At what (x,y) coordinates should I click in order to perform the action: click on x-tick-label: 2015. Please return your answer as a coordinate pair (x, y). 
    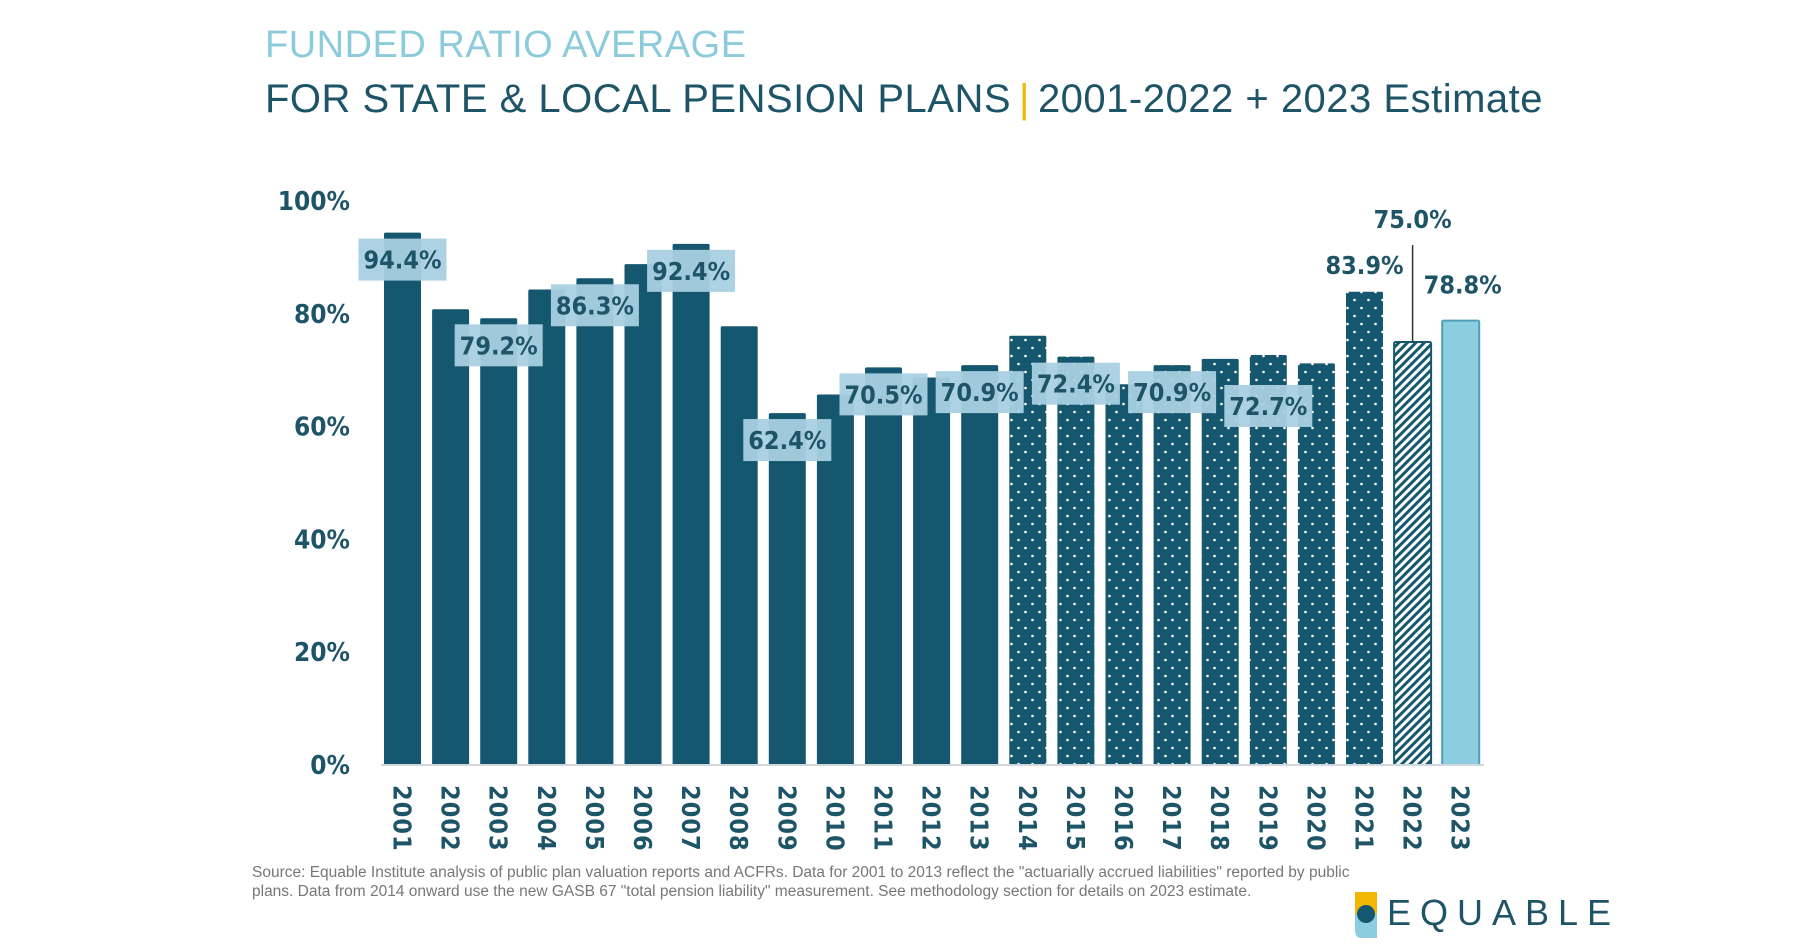
    Looking at the image, I should click on (1075, 818).